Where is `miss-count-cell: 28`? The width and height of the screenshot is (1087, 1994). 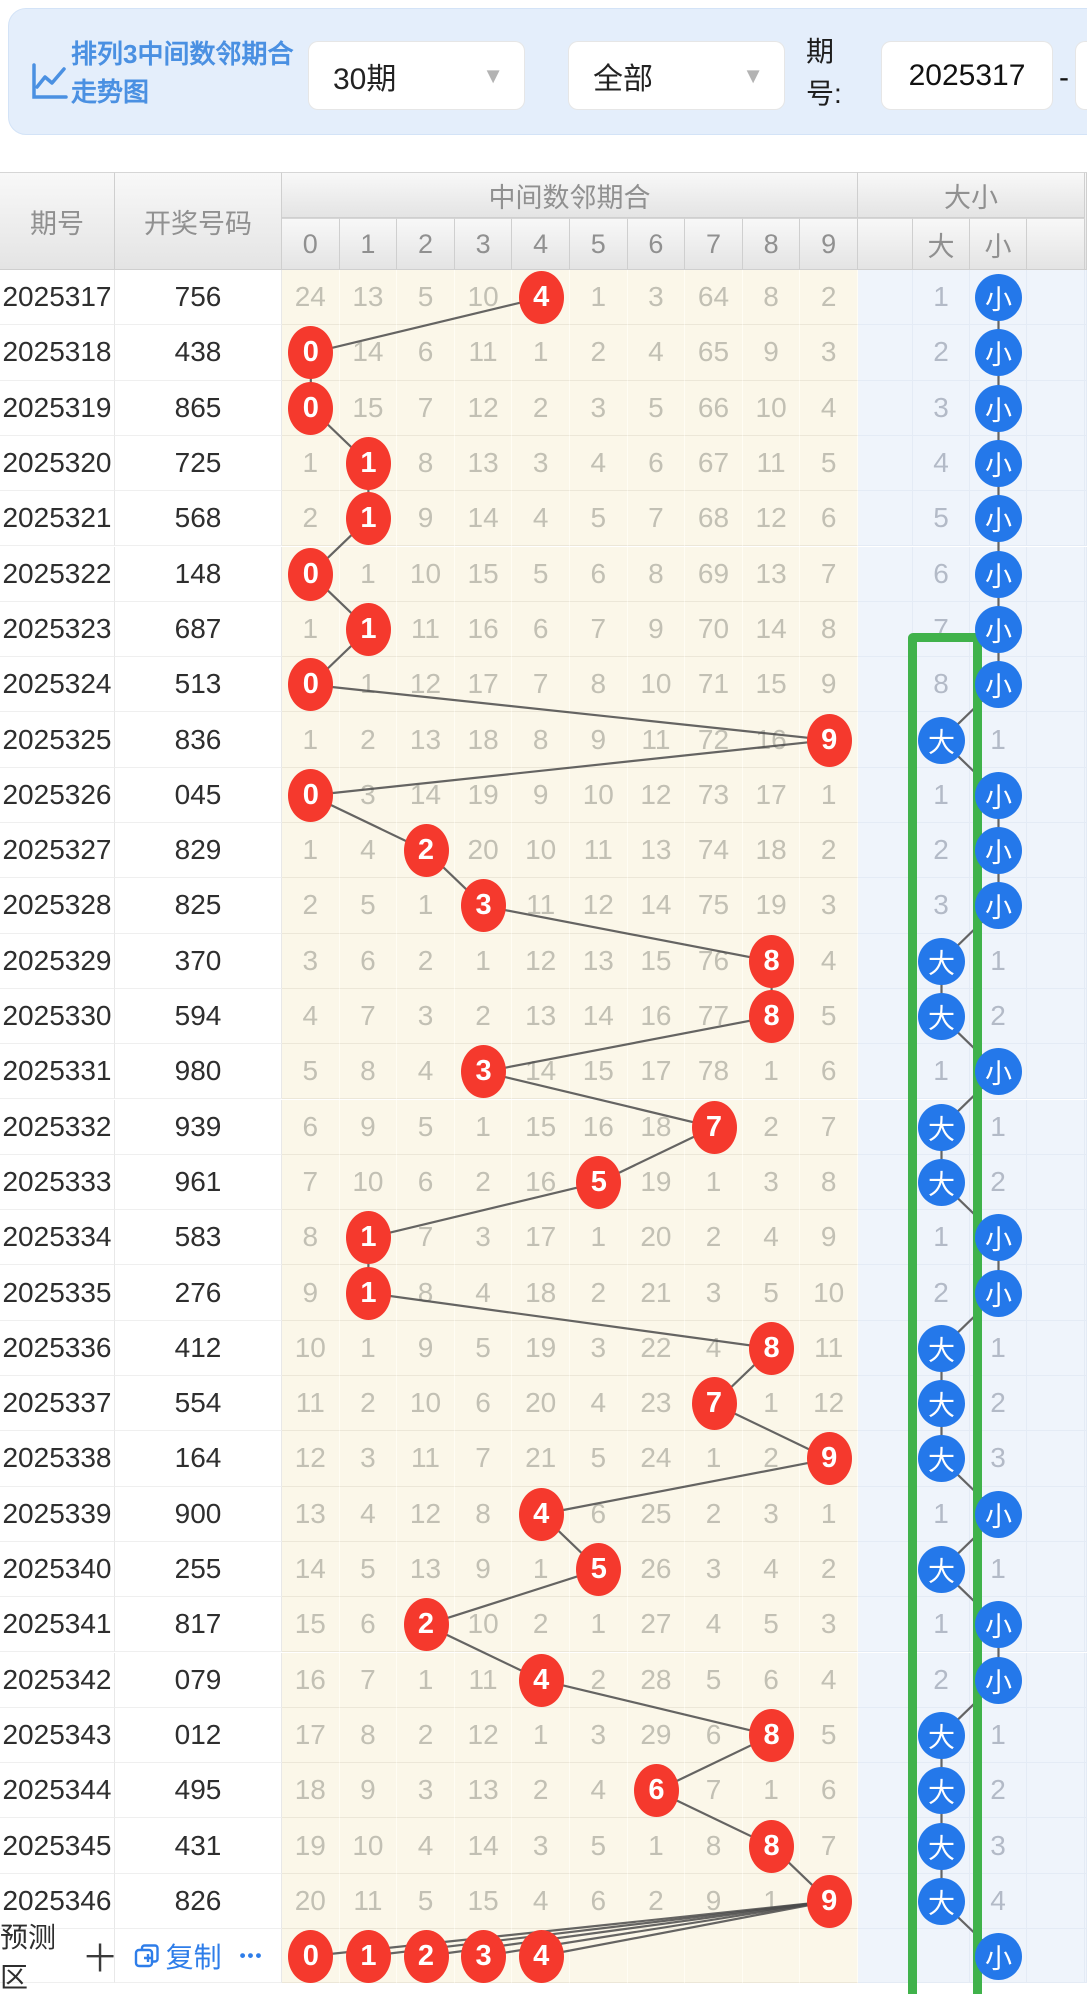 miss-count-cell: 28 is located at coordinates (656, 1680).